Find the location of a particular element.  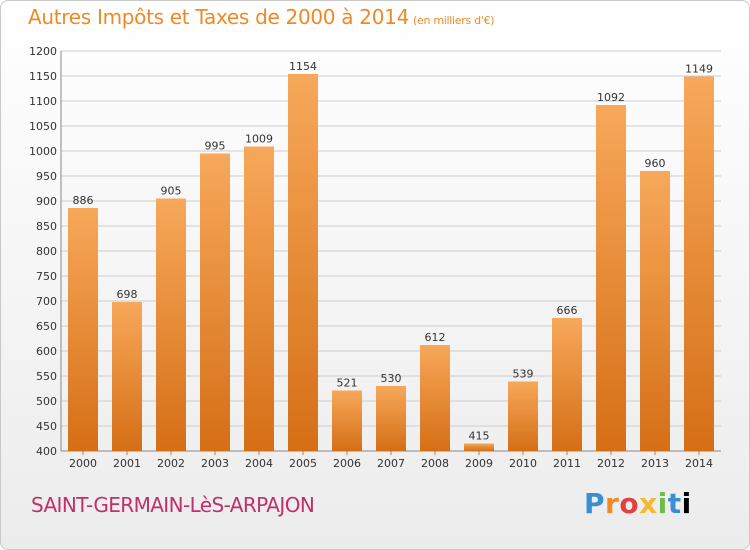

x-tick-label: 2005 is located at coordinates (303, 463).